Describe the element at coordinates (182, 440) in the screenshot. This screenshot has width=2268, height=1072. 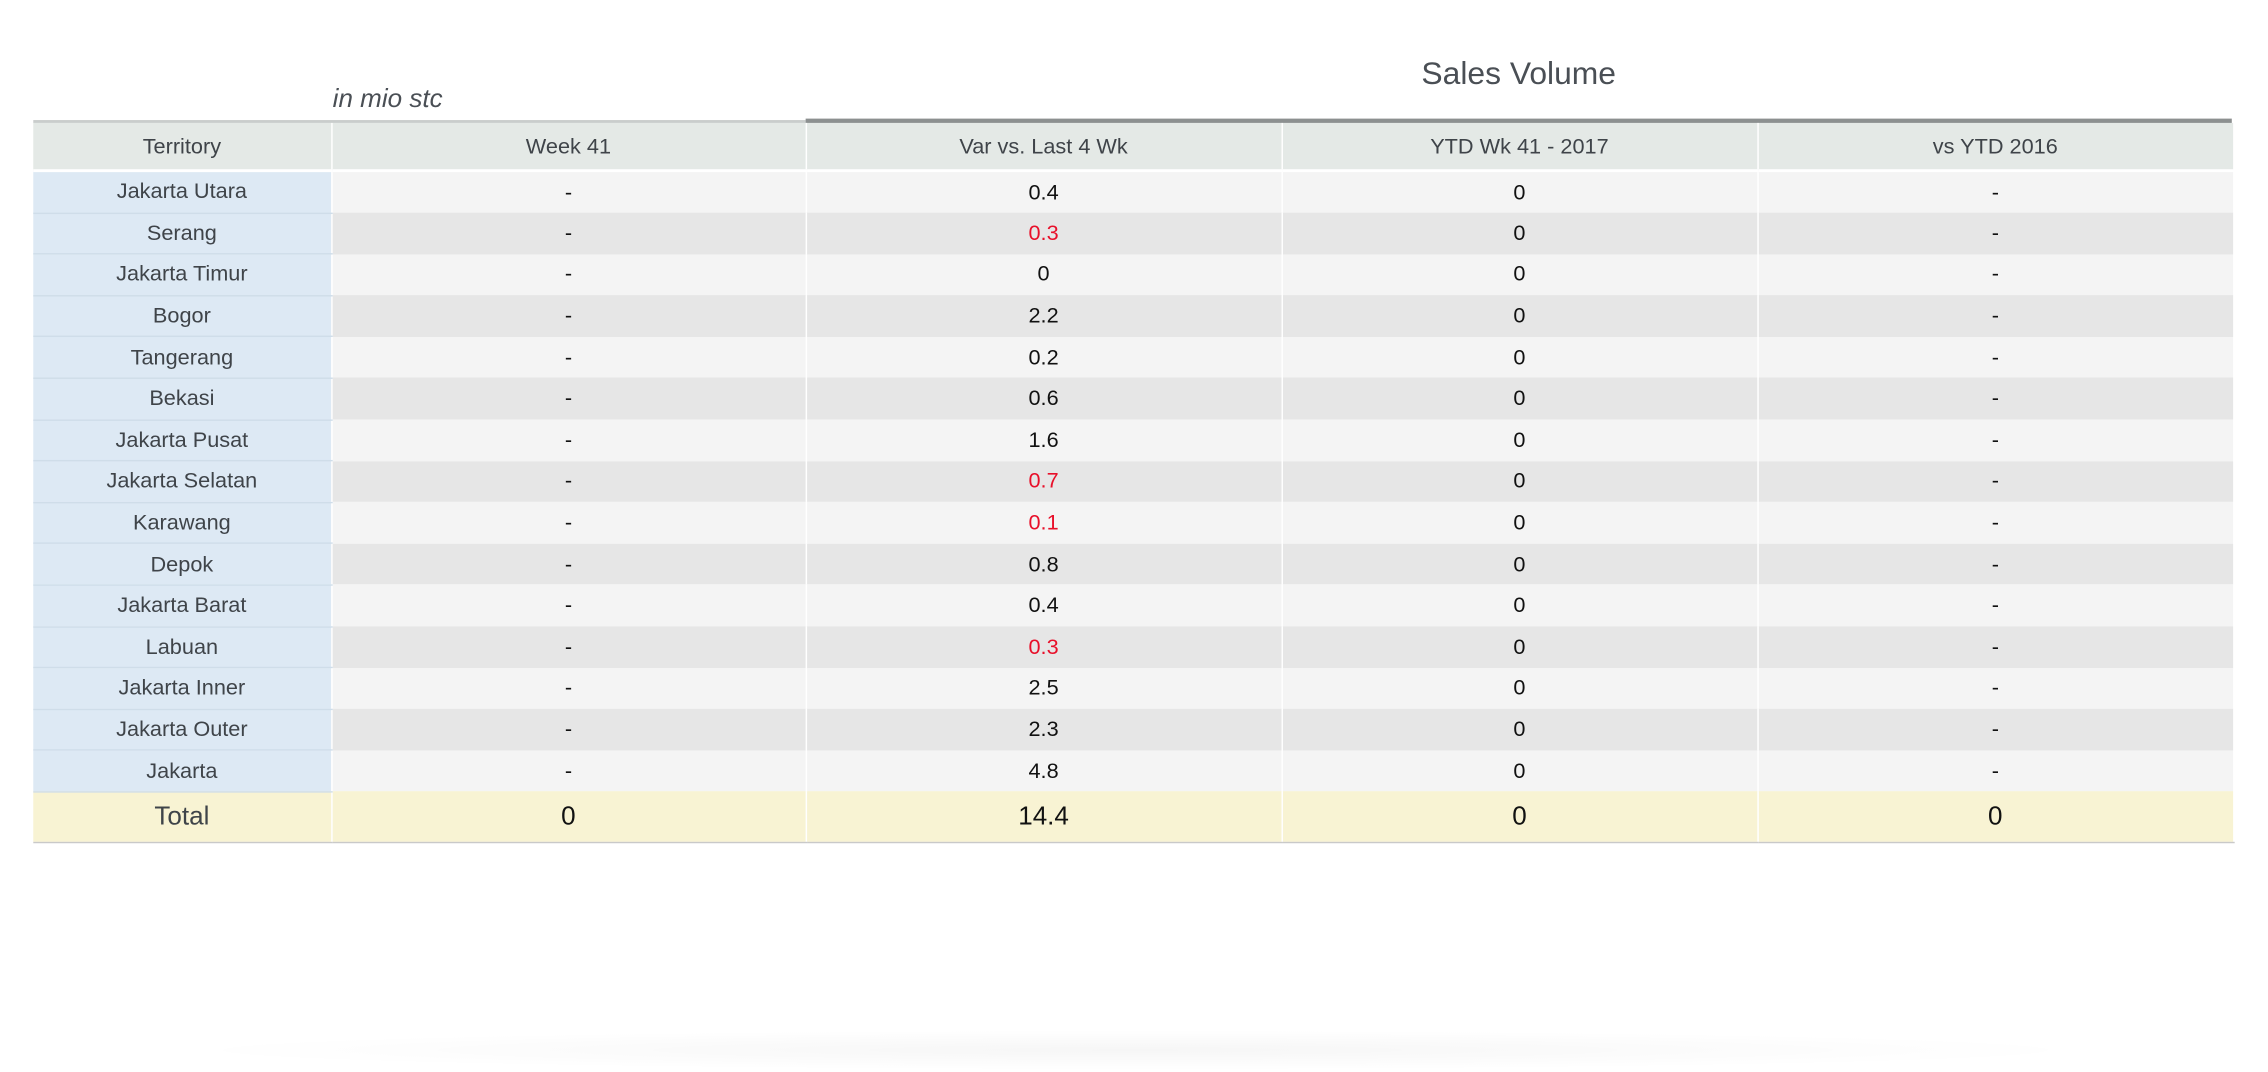
I see `territory-cell: Jakarta Pusat` at that location.